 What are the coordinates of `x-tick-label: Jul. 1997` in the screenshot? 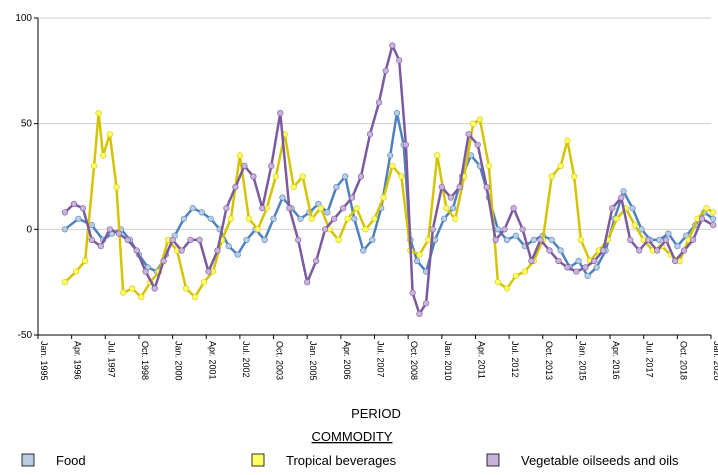 It's located at (111, 359).